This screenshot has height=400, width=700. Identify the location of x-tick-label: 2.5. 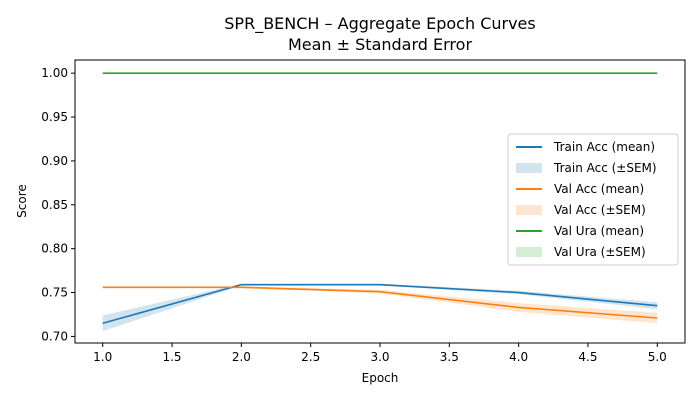
(310, 357).